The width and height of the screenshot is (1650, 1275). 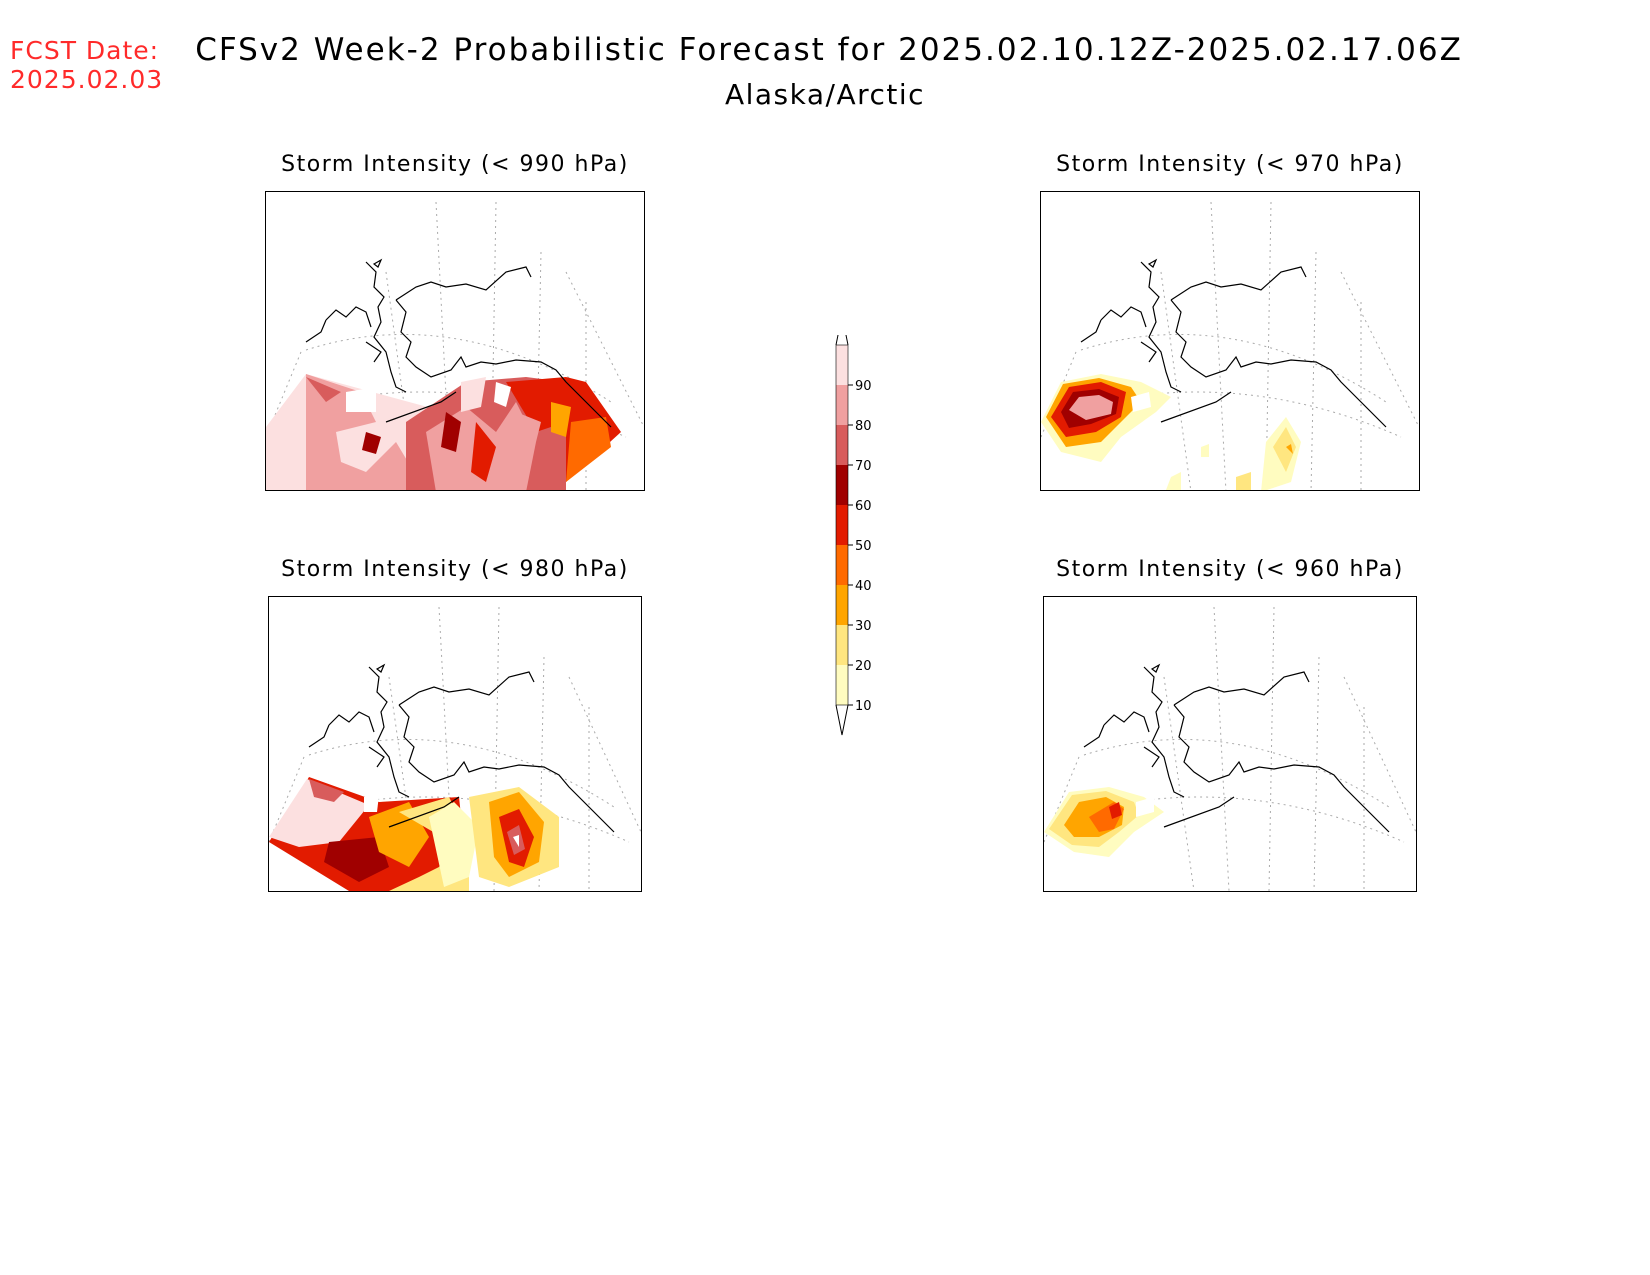 What do you see at coordinates (842, 720) in the screenshot?
I see `colorbar-bottom-end` at bounding box center [842, 720].